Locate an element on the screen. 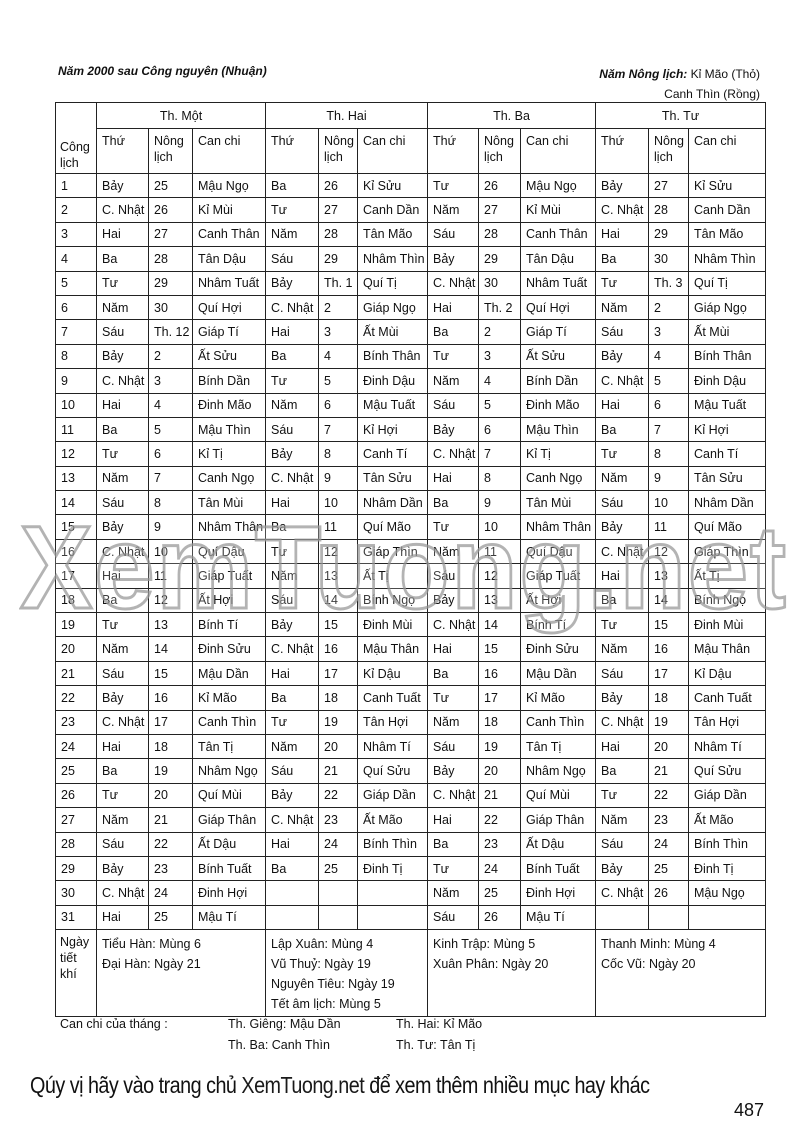 This screenshot has height=1141, width=800. cell-can-chi: Ất Tị is located at coordinates (393, 576).